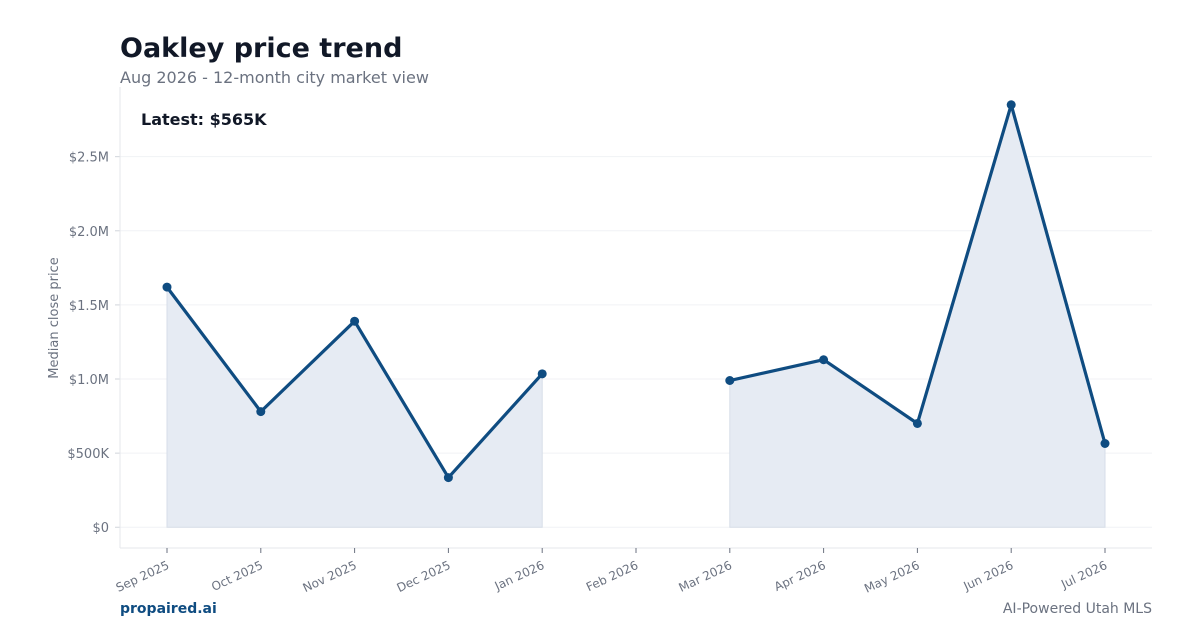 This screenshot has height=630, width=1200. I want to click on x-tick-label: Jun 2026, so click(988, 576).